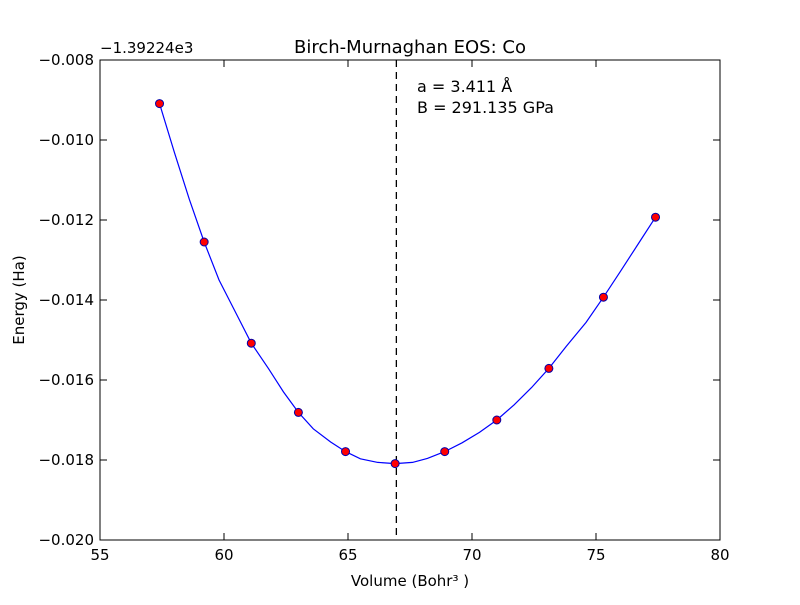 The height and width of the screenshot is (605, 800). I want to click on x-tick-label: 60, so click(223, 555).